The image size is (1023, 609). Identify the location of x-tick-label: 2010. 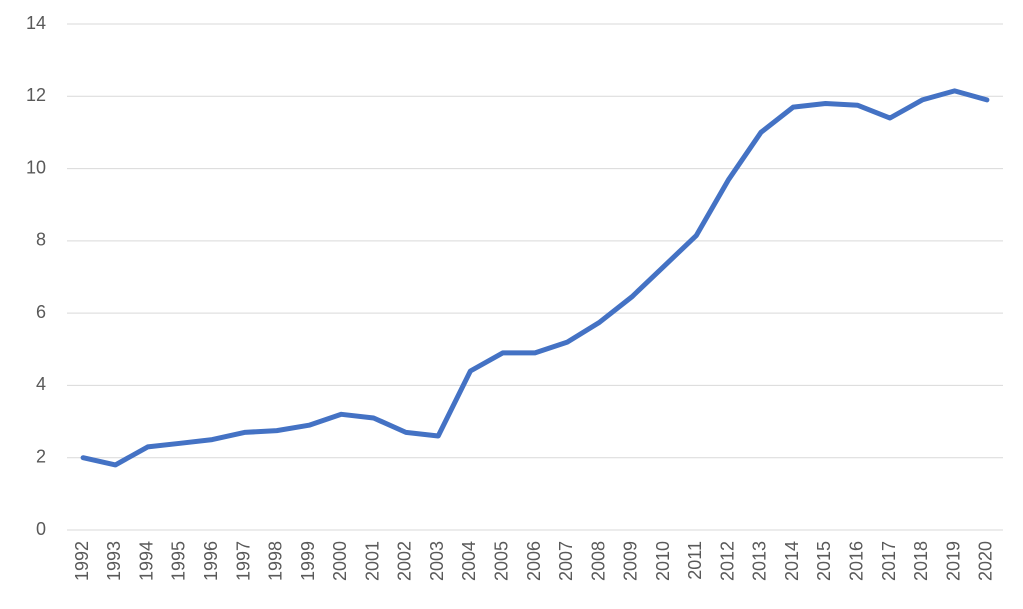
(663, 561).